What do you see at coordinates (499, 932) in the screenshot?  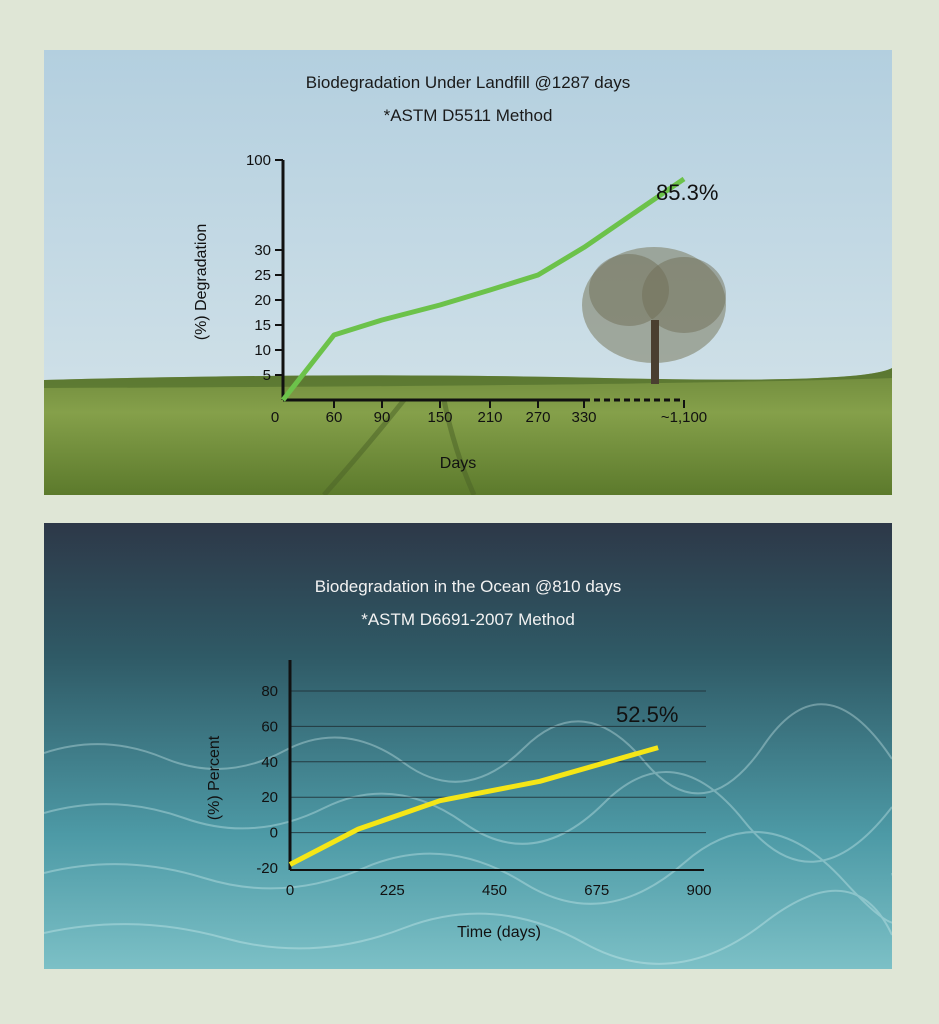 I see `ocean-x-axis-label: Time (days)` at bounding box center [499, 932].